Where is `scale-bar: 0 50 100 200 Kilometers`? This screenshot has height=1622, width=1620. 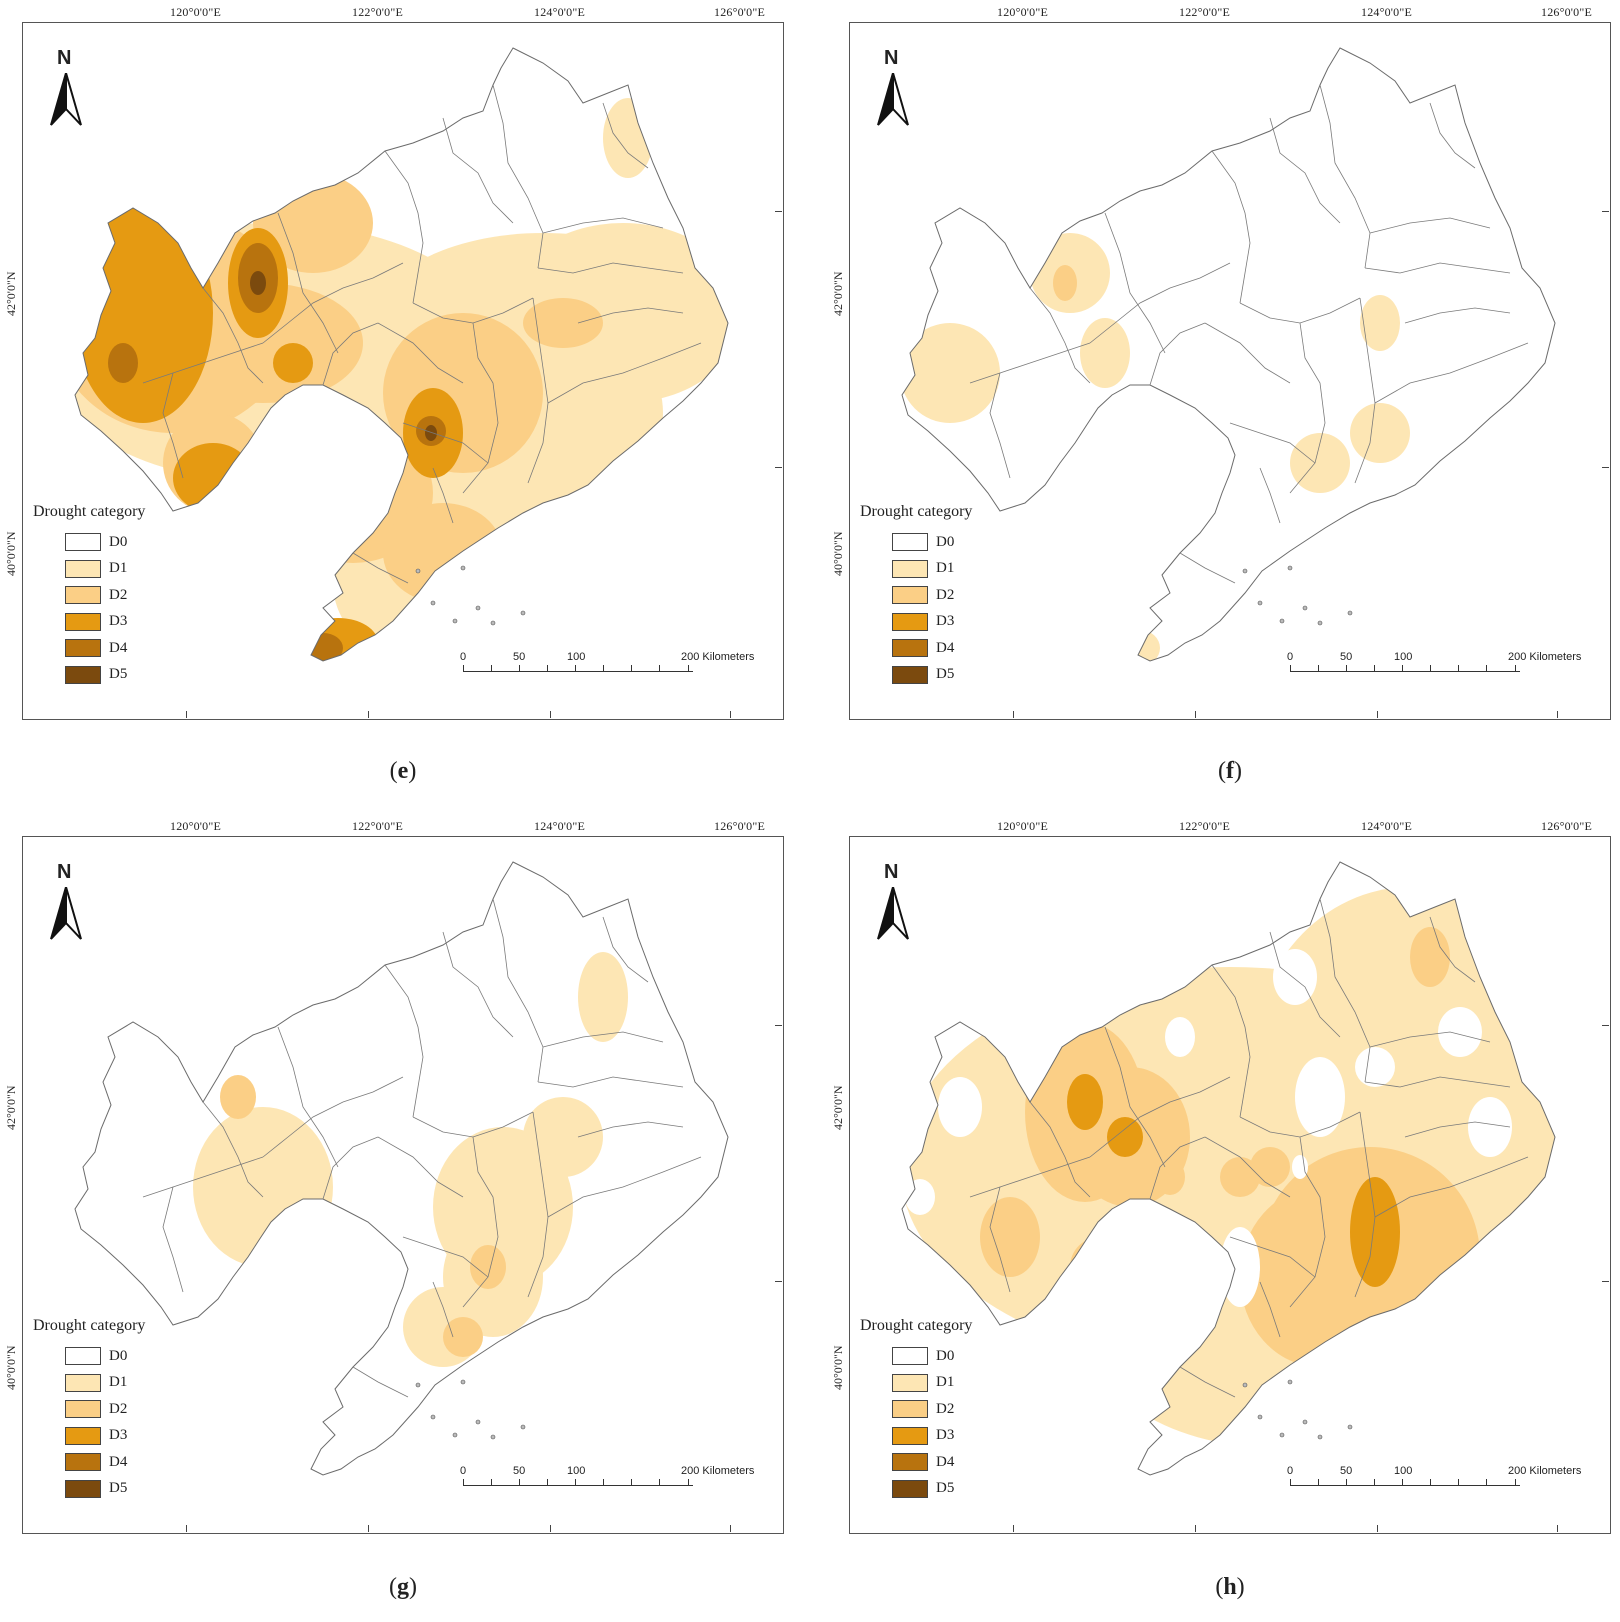 scale-bar: 0 50 100 200 Kilometers is located at coordinates (621, 671).